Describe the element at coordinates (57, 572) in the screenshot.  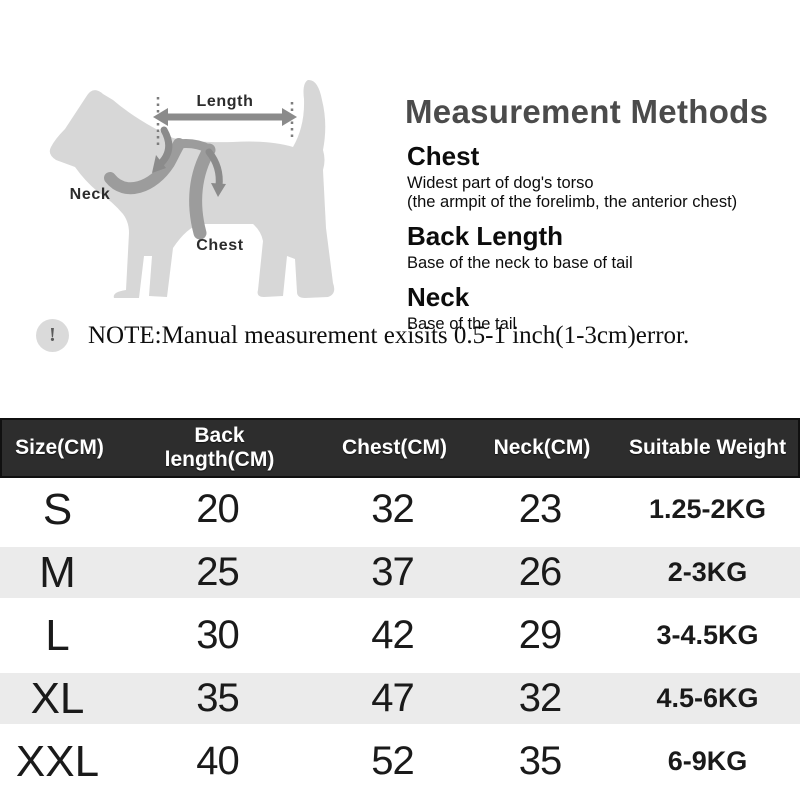
I see `cell-size: M` at that location.